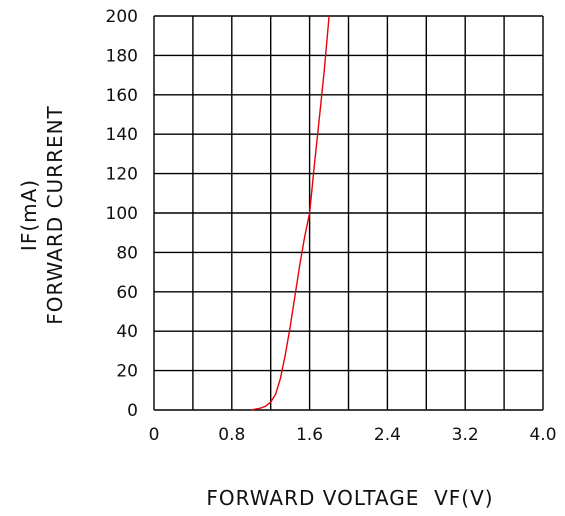 This screenshot has width=565, height=516. Describe the element at coordinates (132, 411) in the screenshot. I see `y-tick-label: 0` at that location.